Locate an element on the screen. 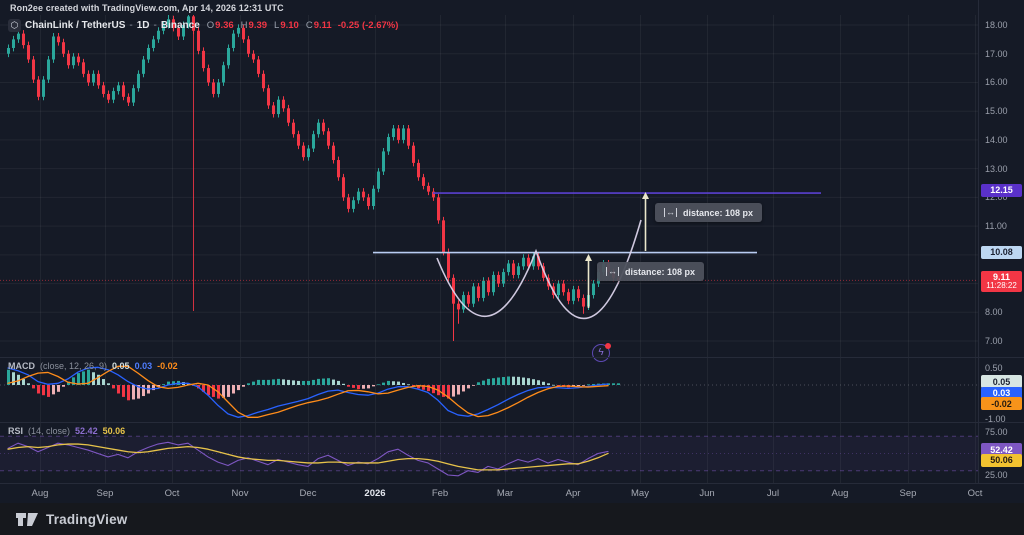 The height and width of the screenshot is (535, 1024). price-tick: 11.00 is located at coordinates (996, 226).